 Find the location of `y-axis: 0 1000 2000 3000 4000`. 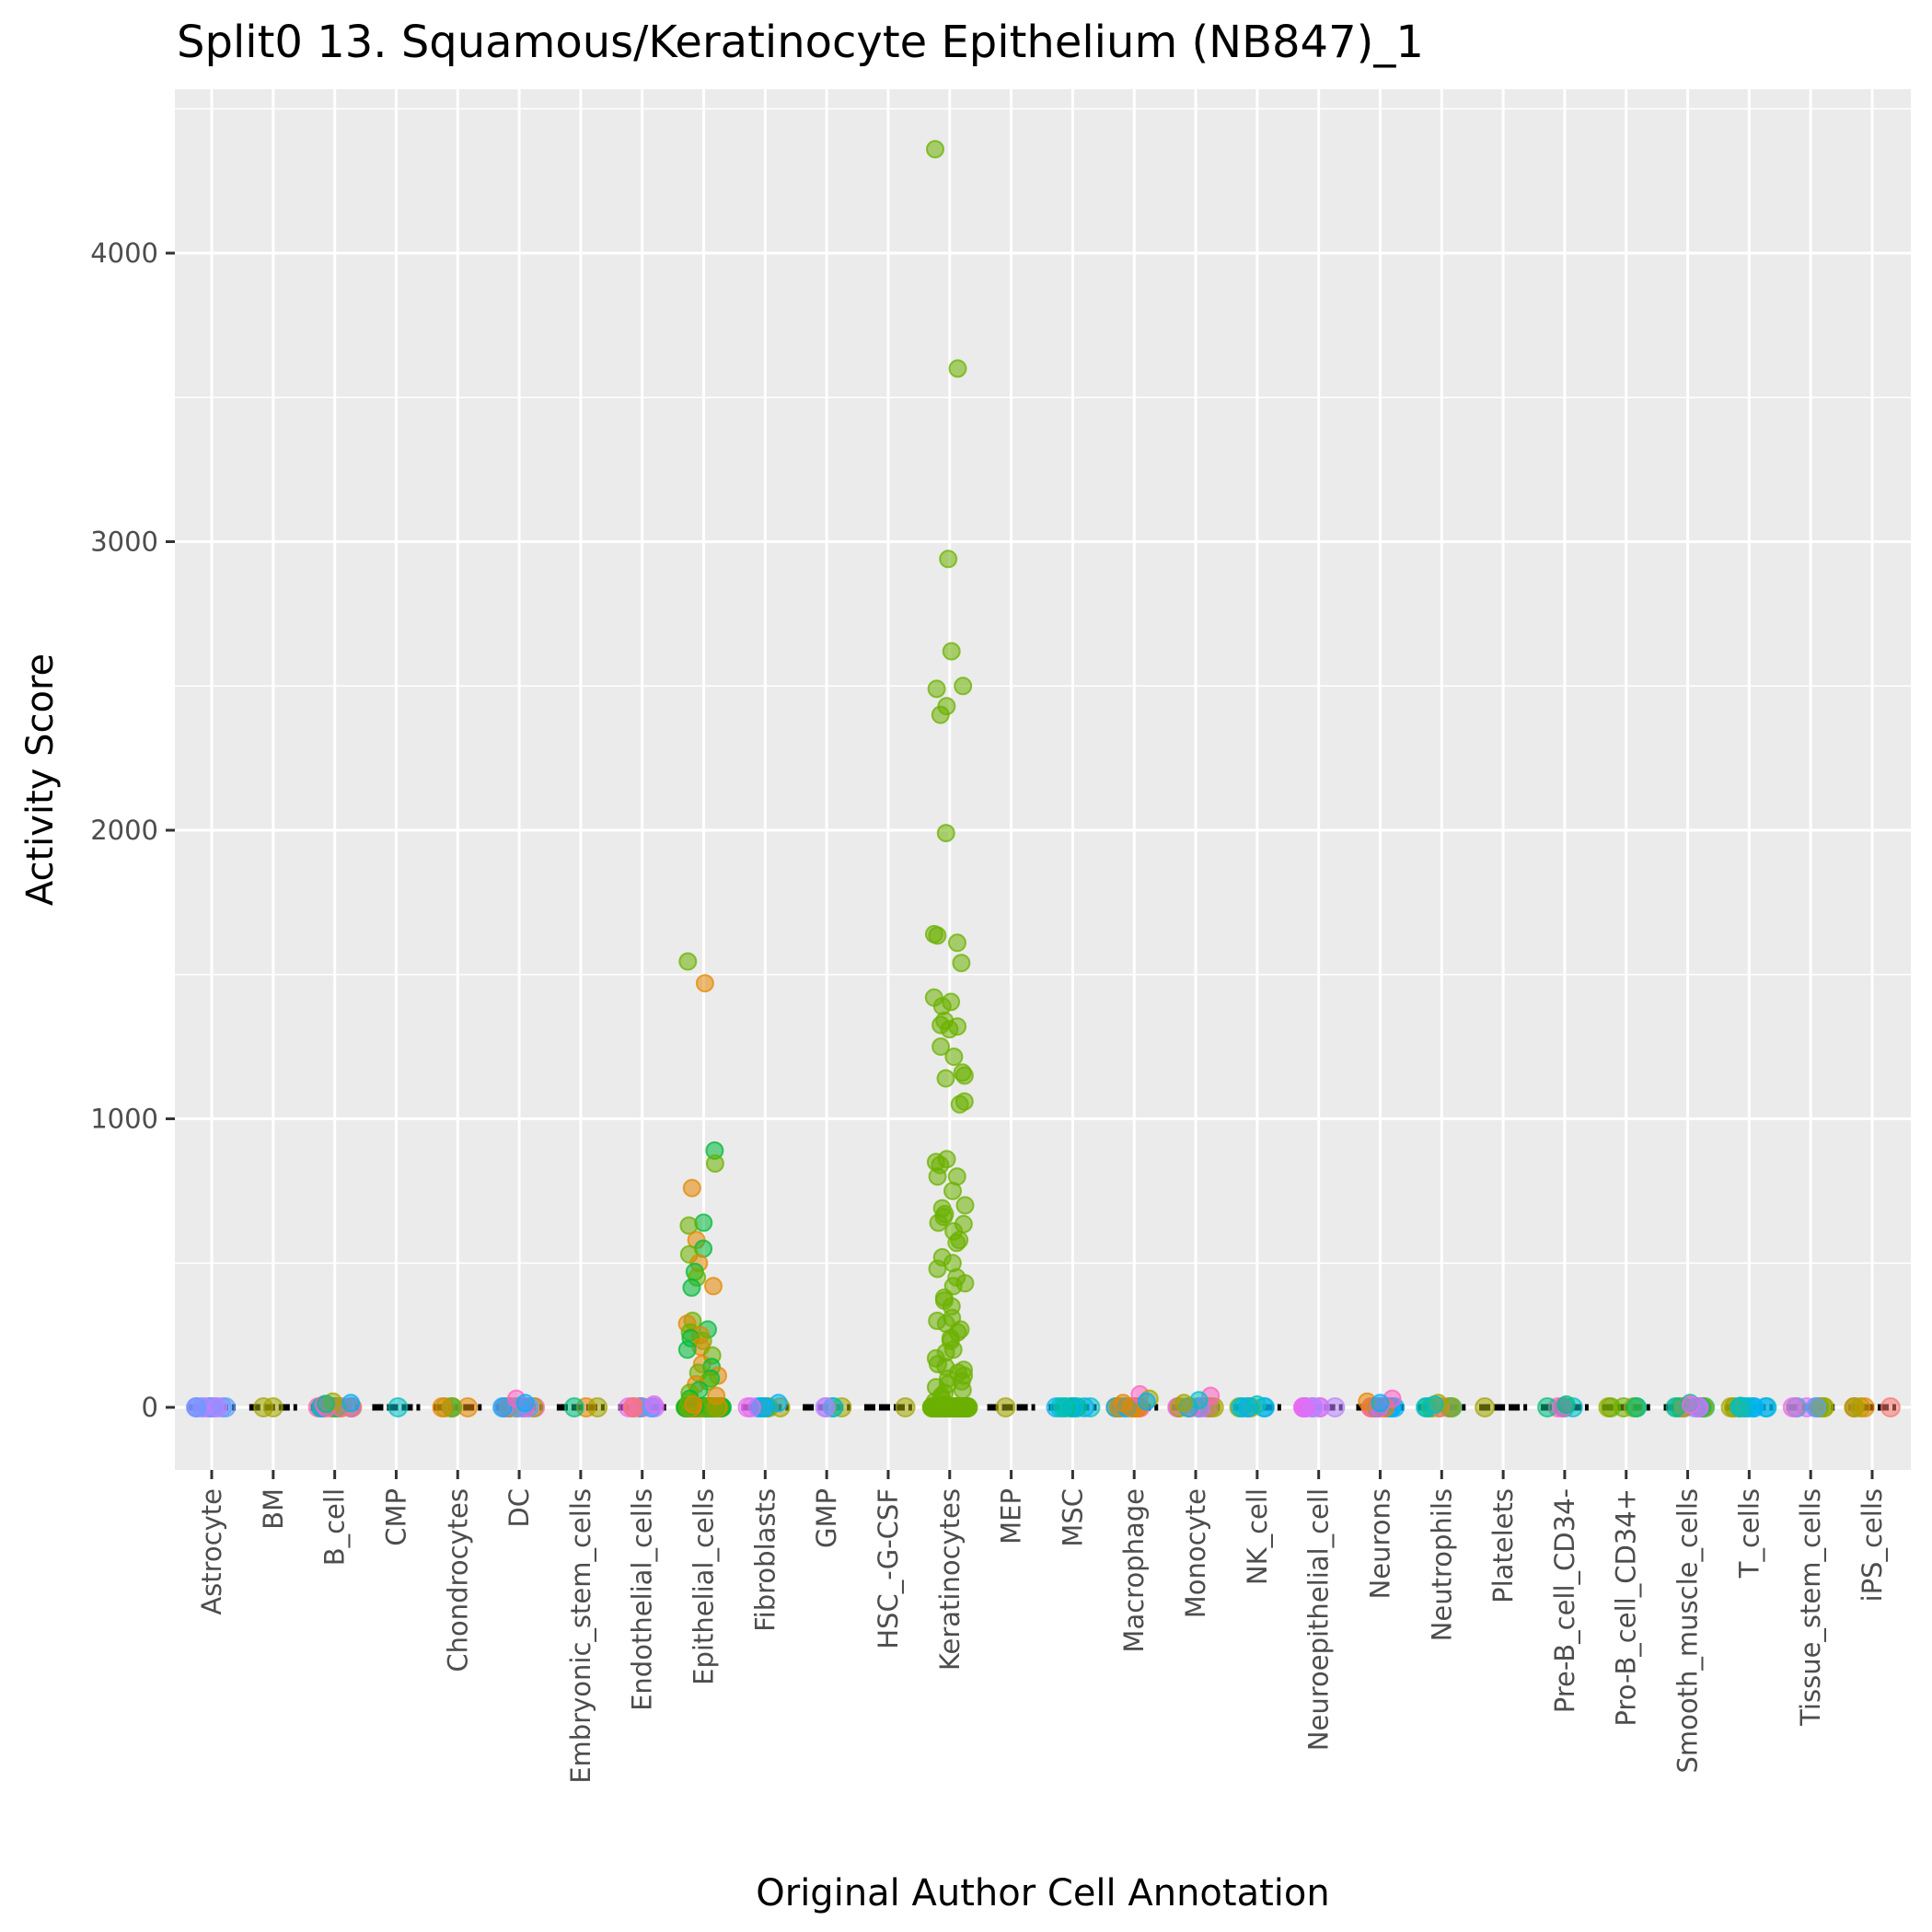

y-axis: 0 1000 2000 3000 4000 is located at coordinates (132, 830).